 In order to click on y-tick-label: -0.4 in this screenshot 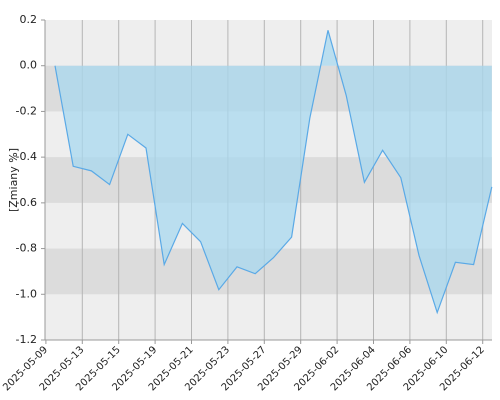, I will do `click(26, 156)`.